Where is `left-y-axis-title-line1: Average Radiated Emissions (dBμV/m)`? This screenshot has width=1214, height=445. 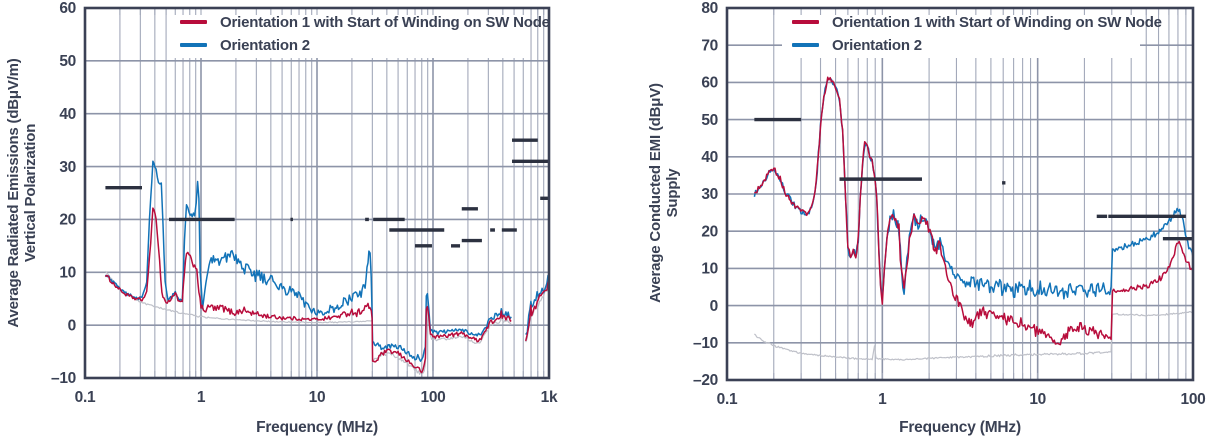
left-y-axis-title-line1: Average Radiated Emissions (dBμV/m) is located at coordinates (13, 193).